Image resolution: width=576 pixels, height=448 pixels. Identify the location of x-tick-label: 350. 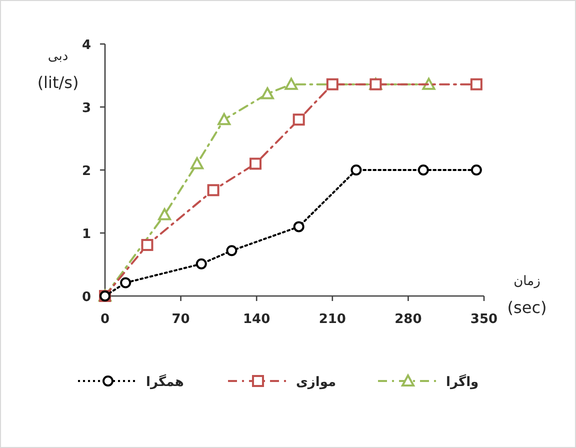
(484, 319).